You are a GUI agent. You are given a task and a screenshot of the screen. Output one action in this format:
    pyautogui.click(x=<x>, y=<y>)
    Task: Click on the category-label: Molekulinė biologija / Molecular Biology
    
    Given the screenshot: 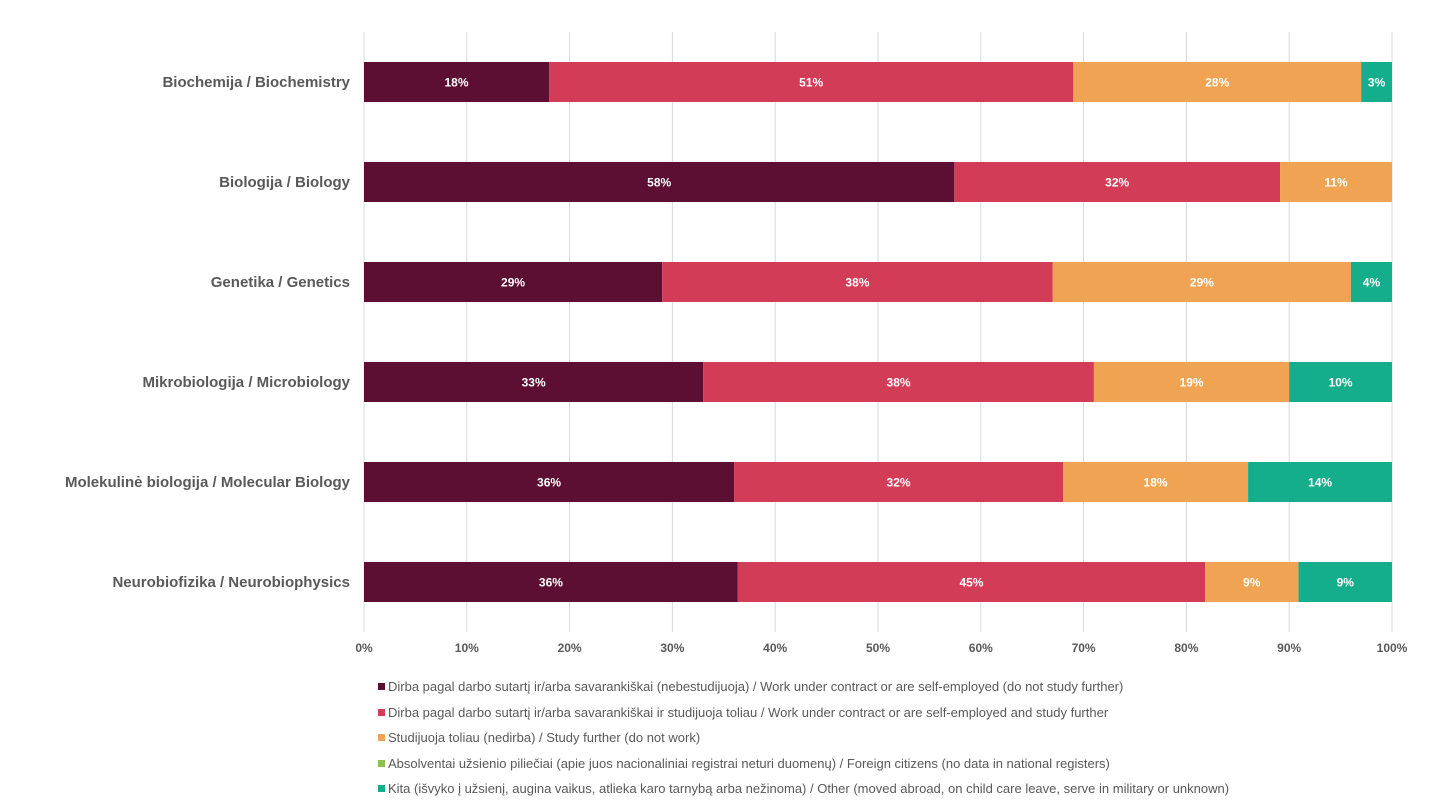 What is the action you would take?
    pyautogui.click(x=208, y=482)
    